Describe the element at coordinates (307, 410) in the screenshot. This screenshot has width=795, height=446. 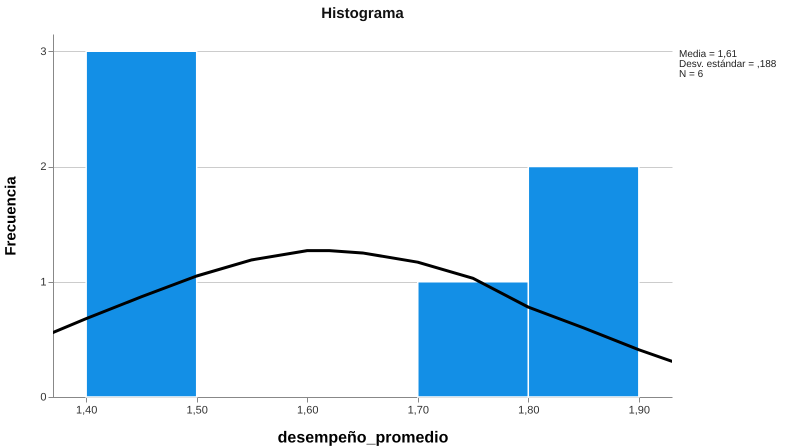
I see `x-tick-label: 1,60` at that location.